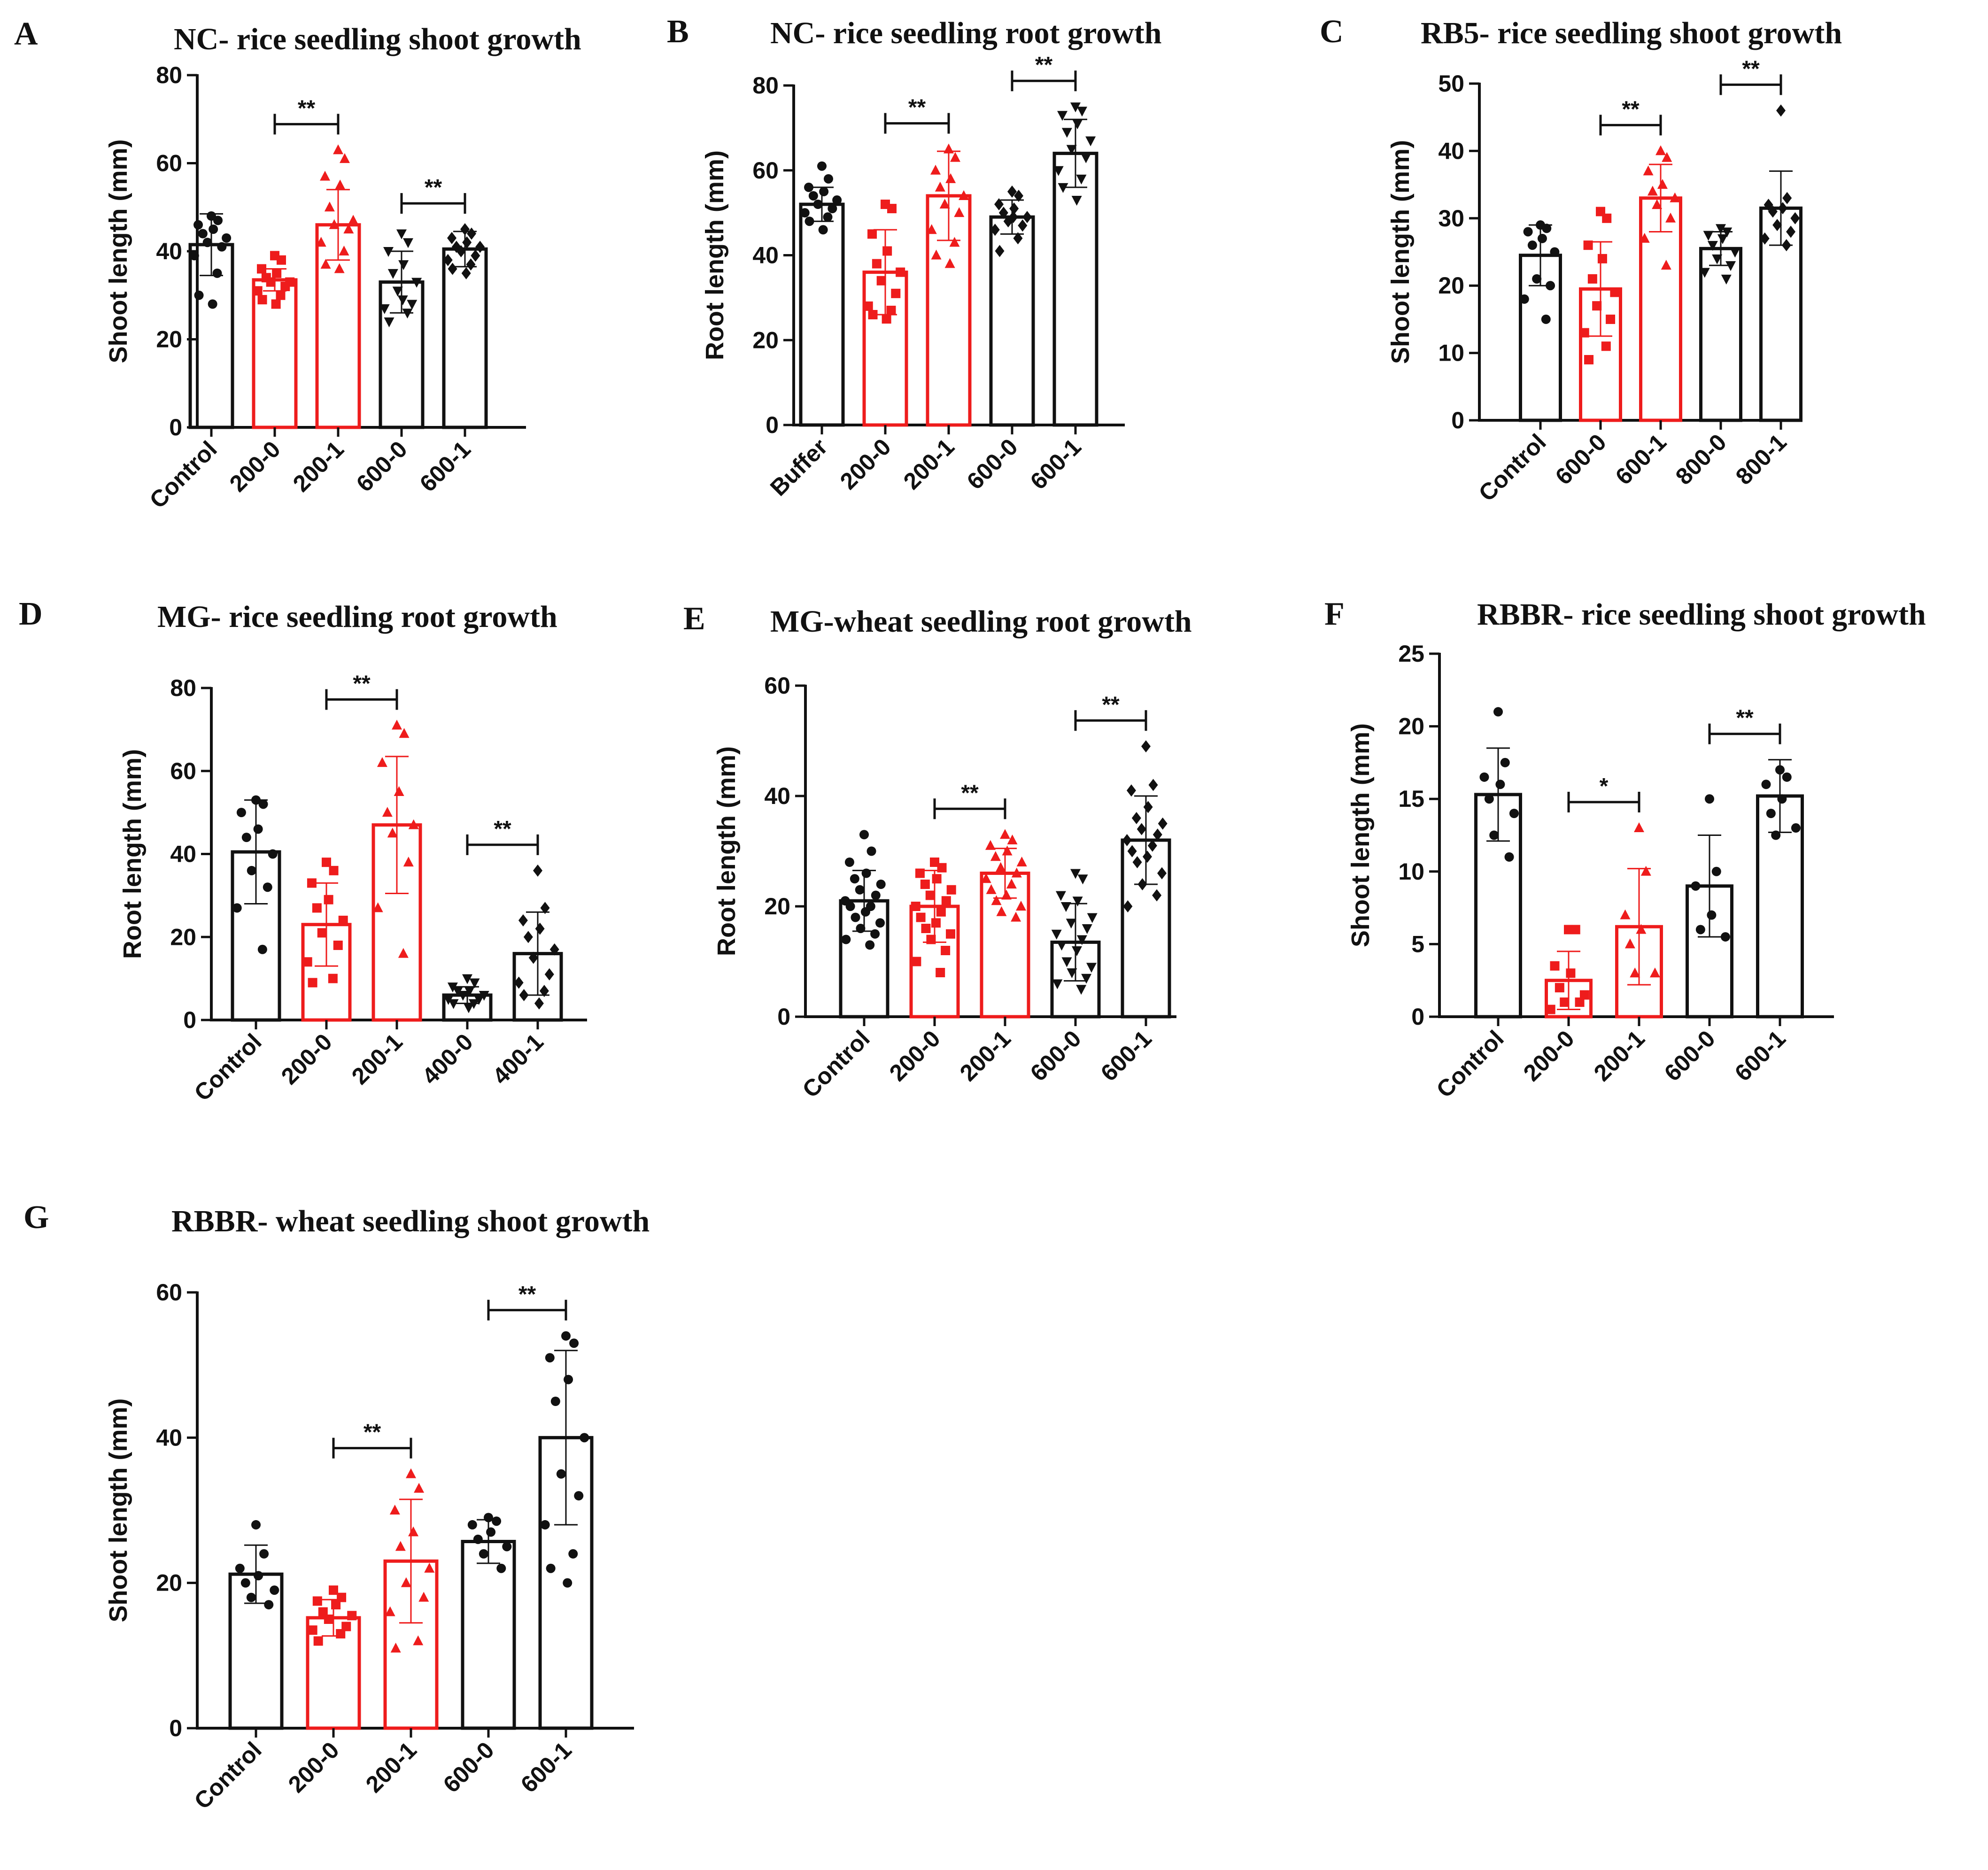 The image size is (1988, 1870). What do you see at coordinates (31, 614) in the screenshot?
I see `panel-letter: D` at bounding box center [31, 614].